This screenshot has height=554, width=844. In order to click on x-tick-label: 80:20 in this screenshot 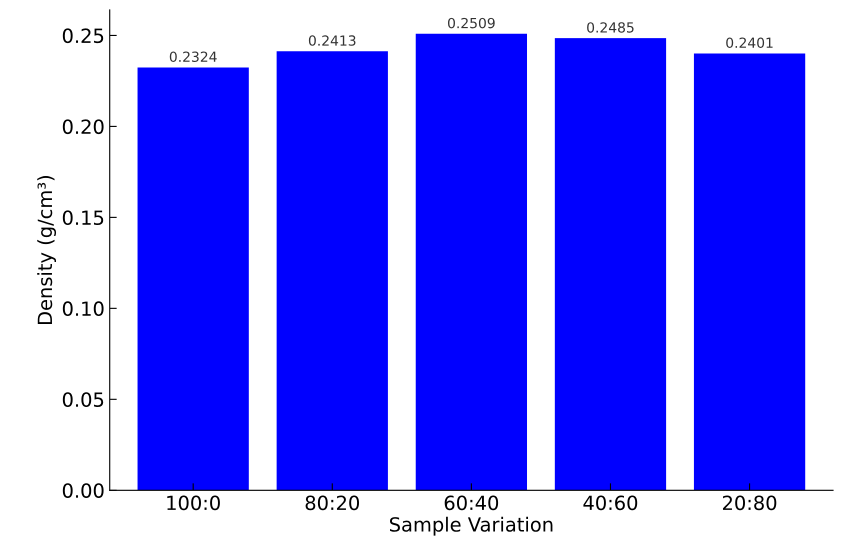, I will do `click(333, 502)`.